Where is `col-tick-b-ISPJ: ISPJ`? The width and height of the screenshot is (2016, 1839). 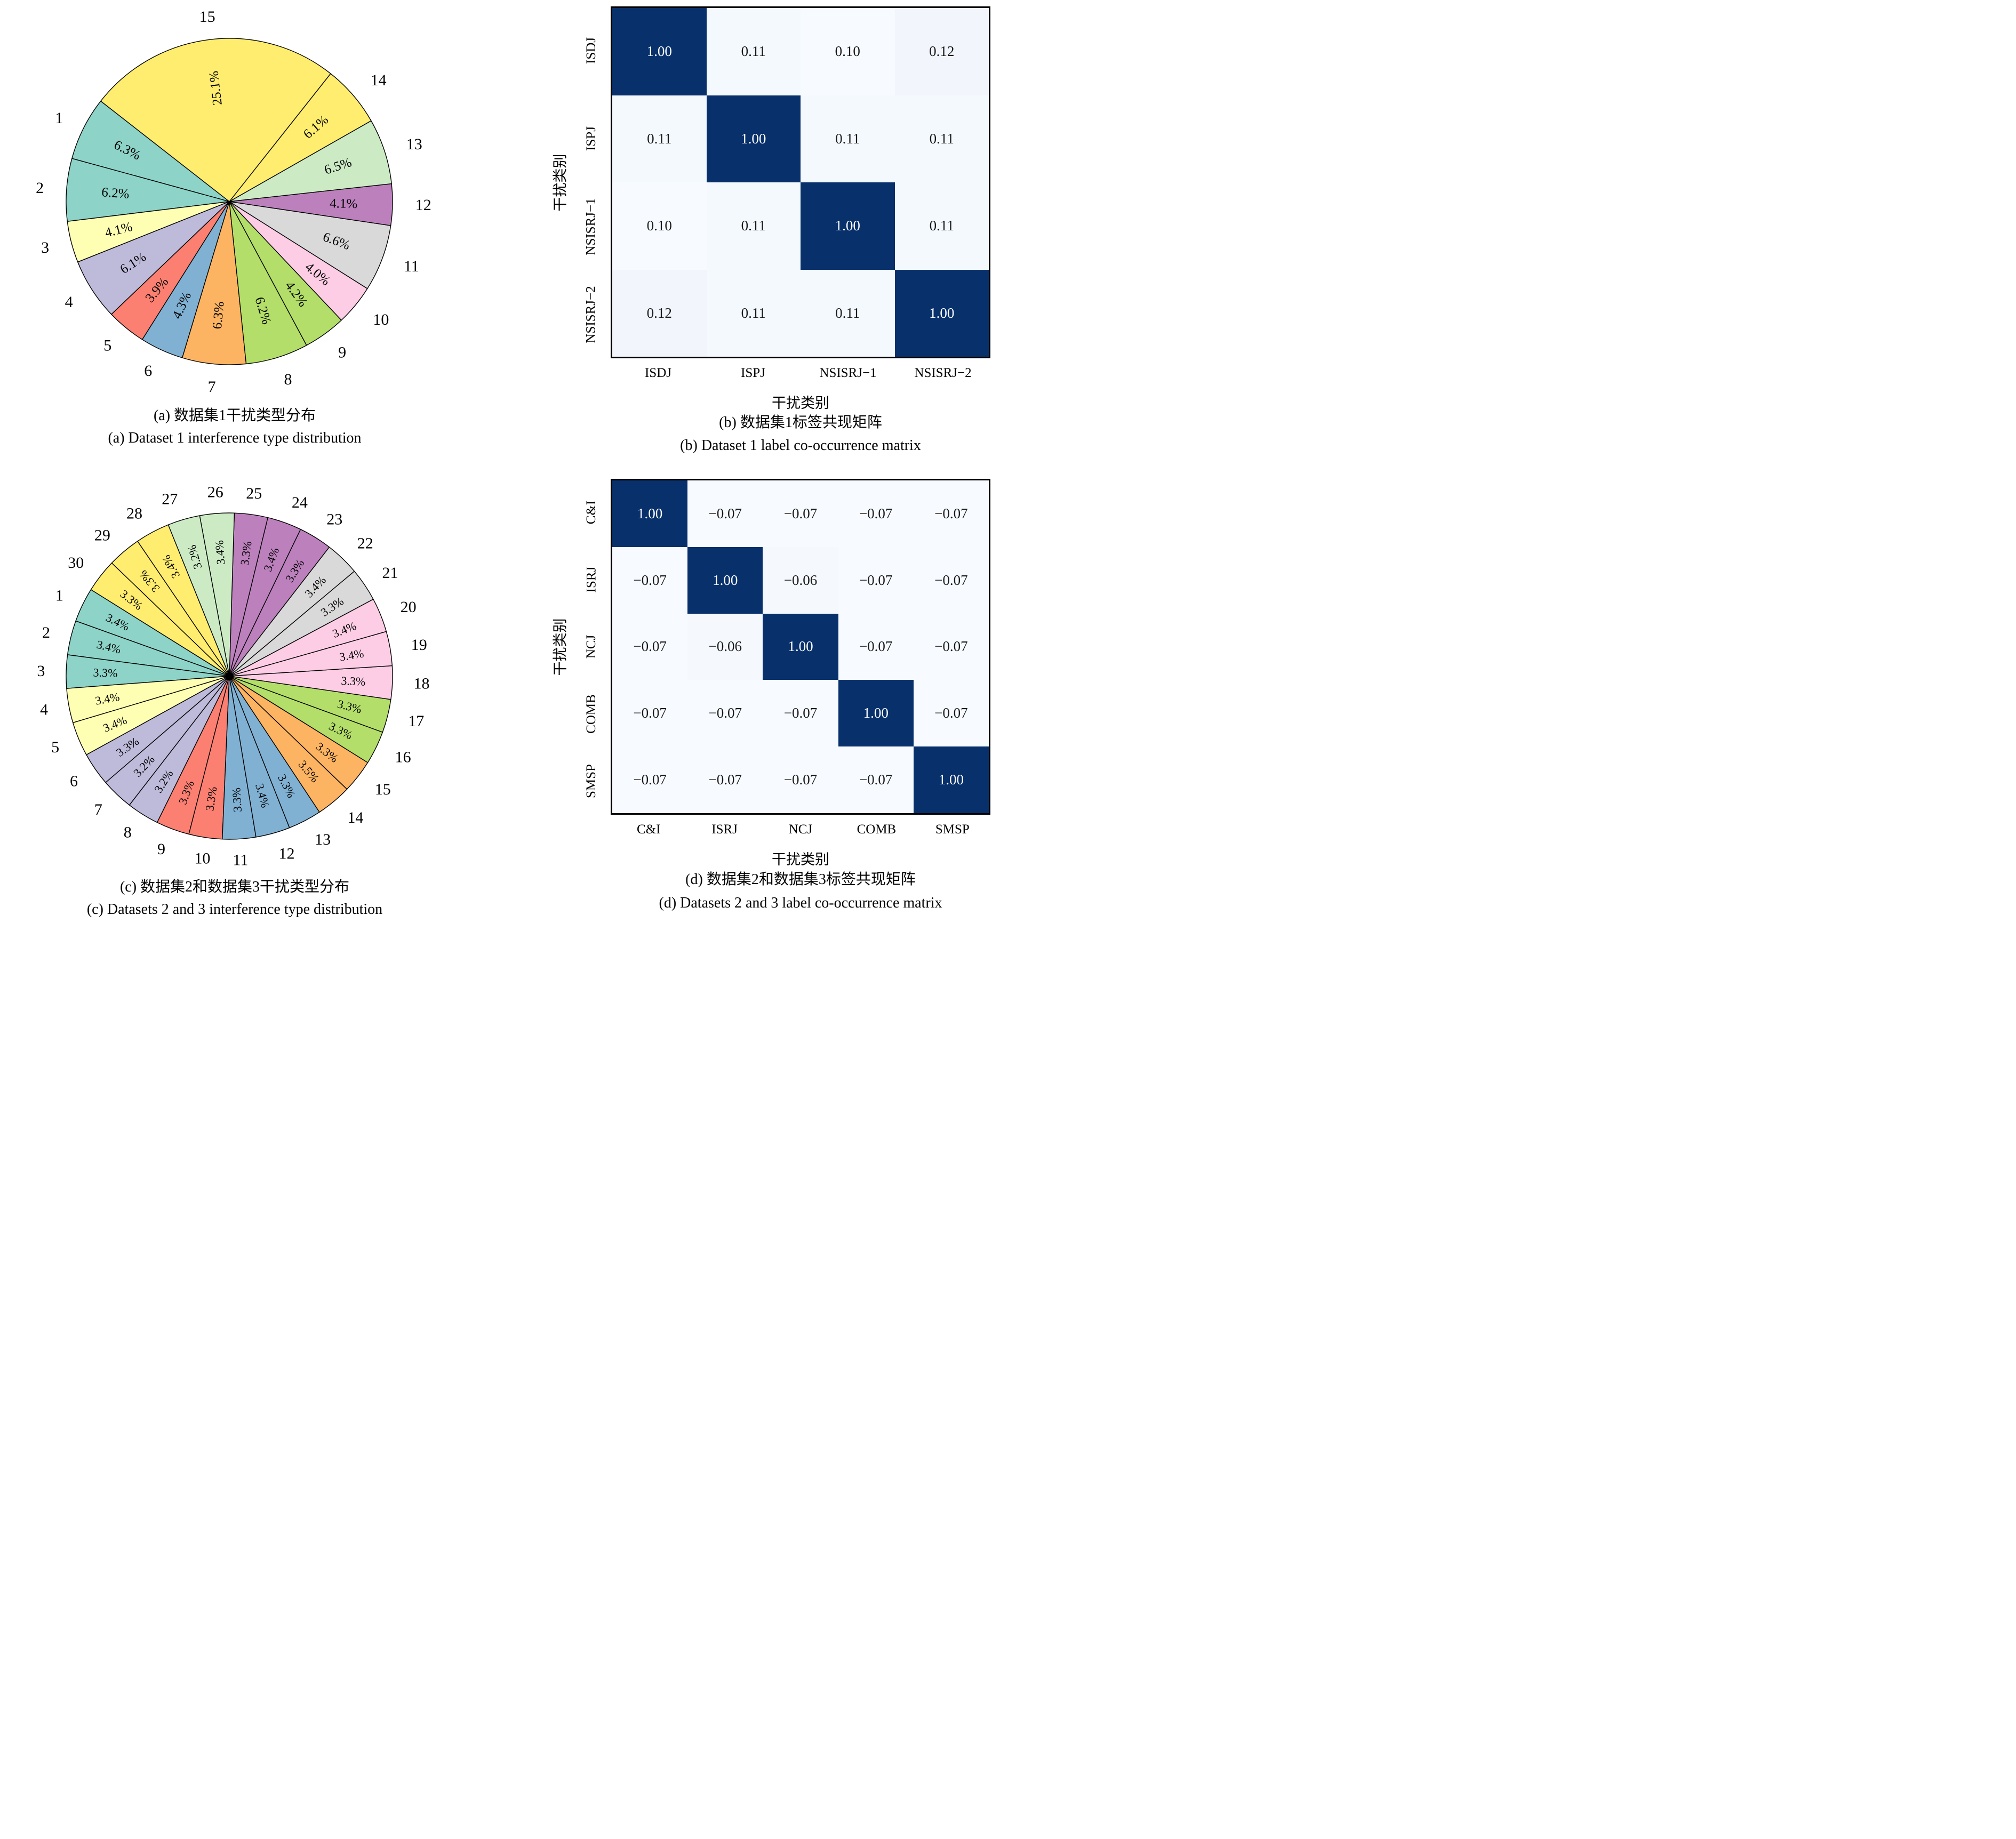 col-tick-b-ISPJ: ISPJ is located at coordinates (753, 373).